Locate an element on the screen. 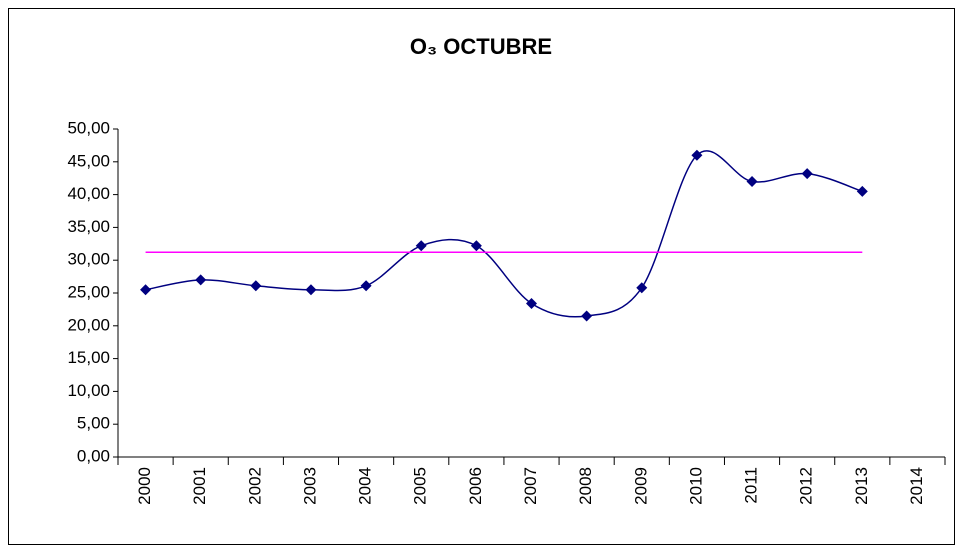 The width and height of the screenshot is (962, 551). y-tick-label: 25,00 is located at coordinates (88, 291).